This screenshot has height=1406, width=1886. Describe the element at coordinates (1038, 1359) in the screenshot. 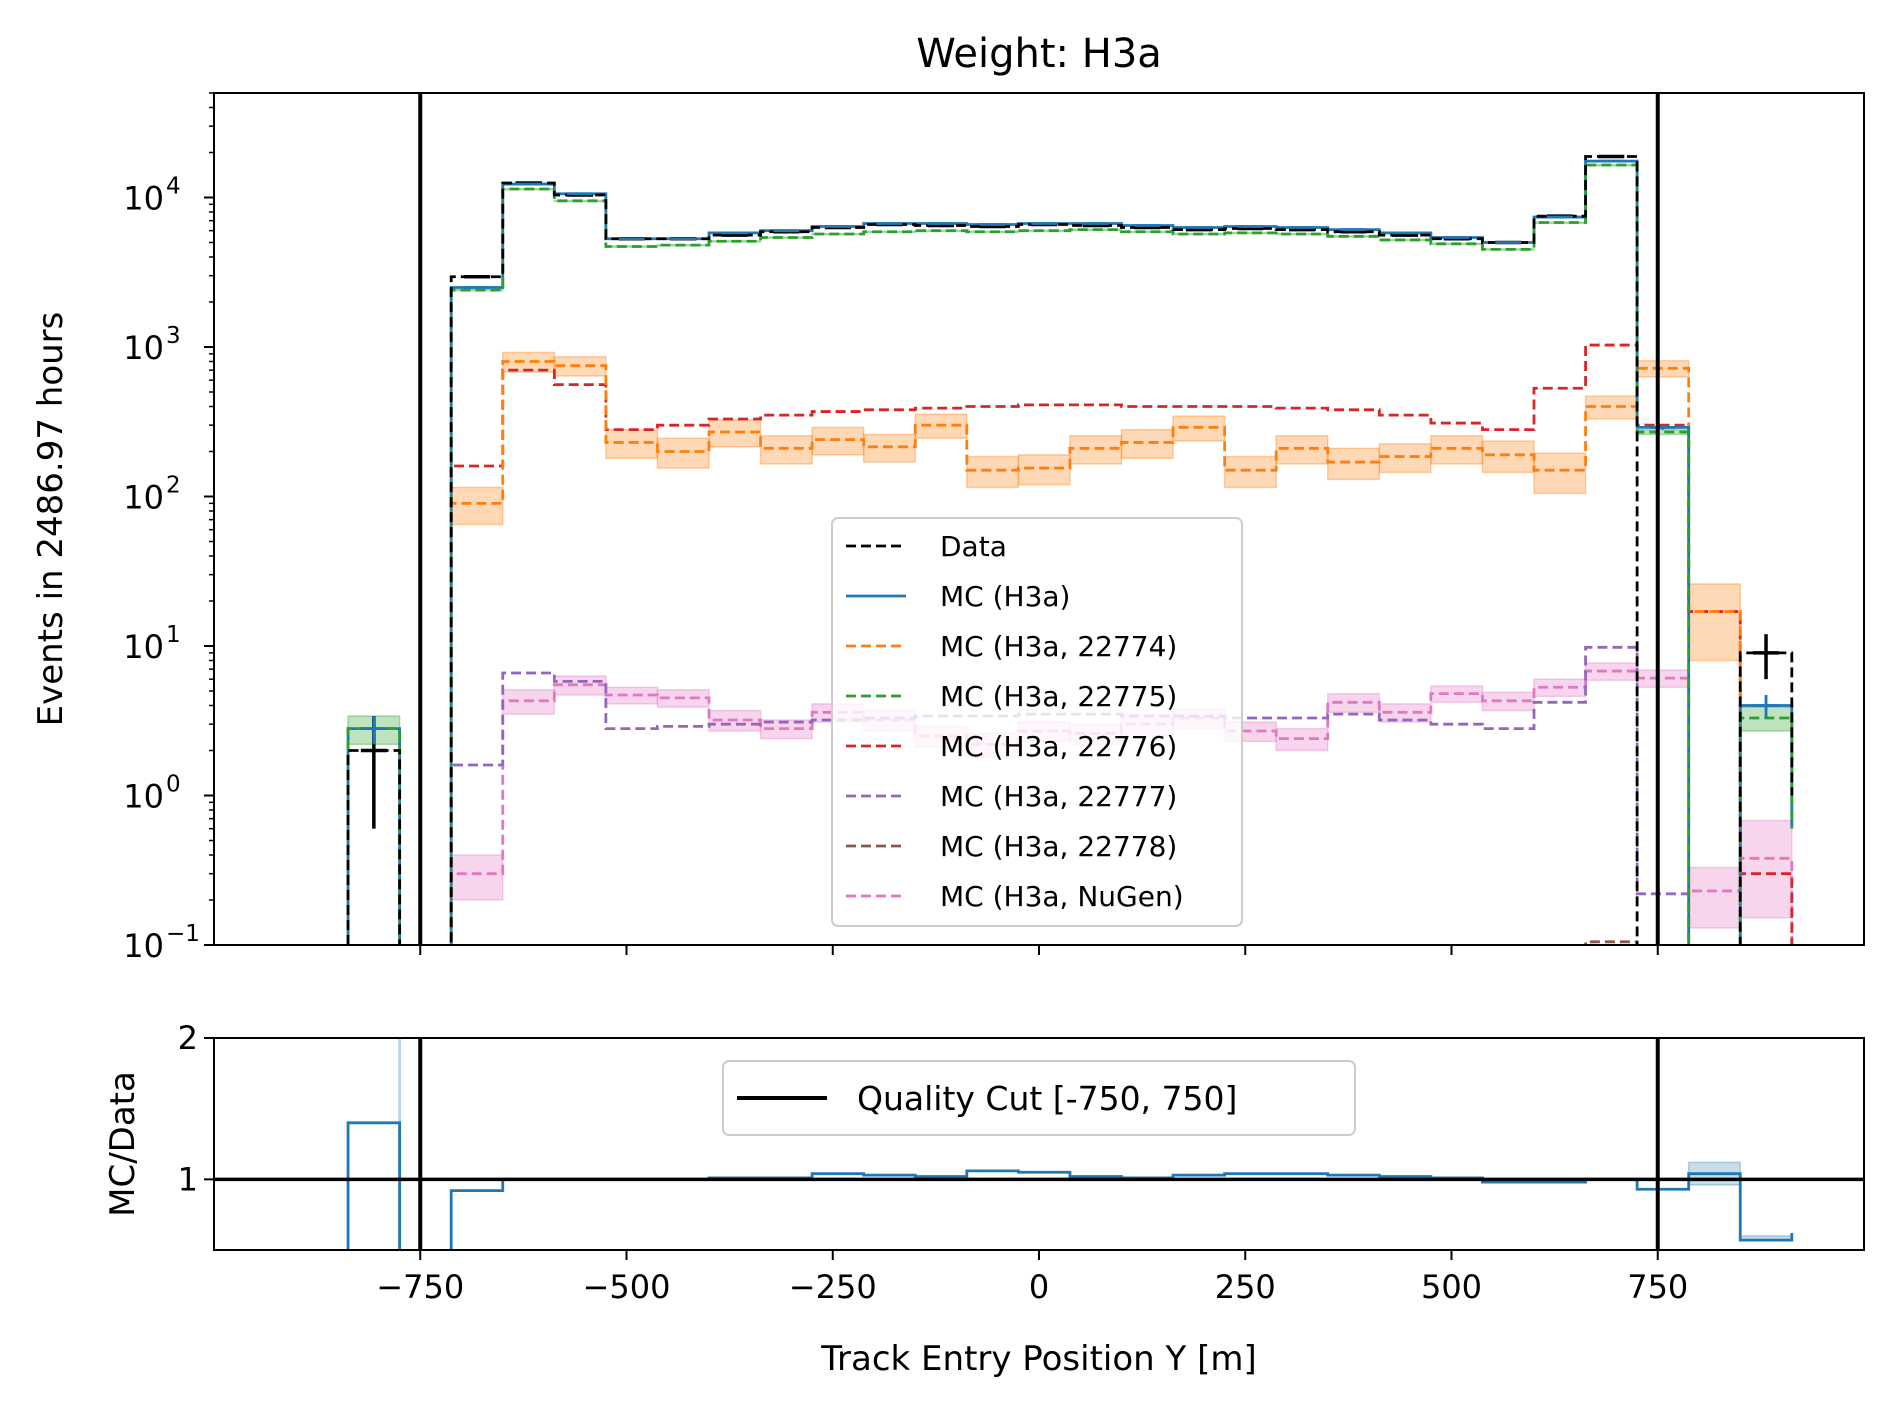

I see `x-axis-label: Track Entry Position Y [m]` at that location.